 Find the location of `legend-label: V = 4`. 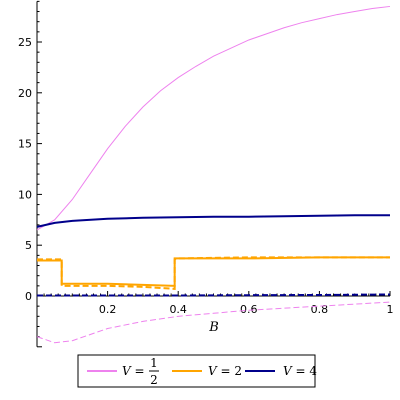

legend-label: V = 4 is located at coordinates (300, 371).